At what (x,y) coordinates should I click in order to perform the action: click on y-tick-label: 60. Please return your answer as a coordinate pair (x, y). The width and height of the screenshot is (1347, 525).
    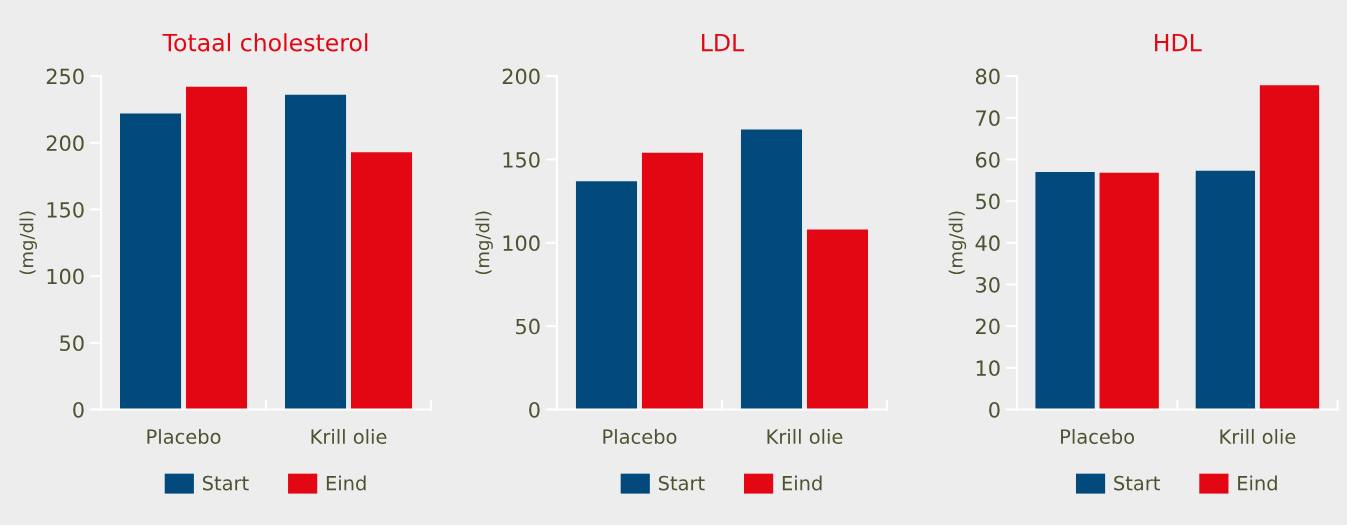
    Looking at the image, I should click on (987, 159).